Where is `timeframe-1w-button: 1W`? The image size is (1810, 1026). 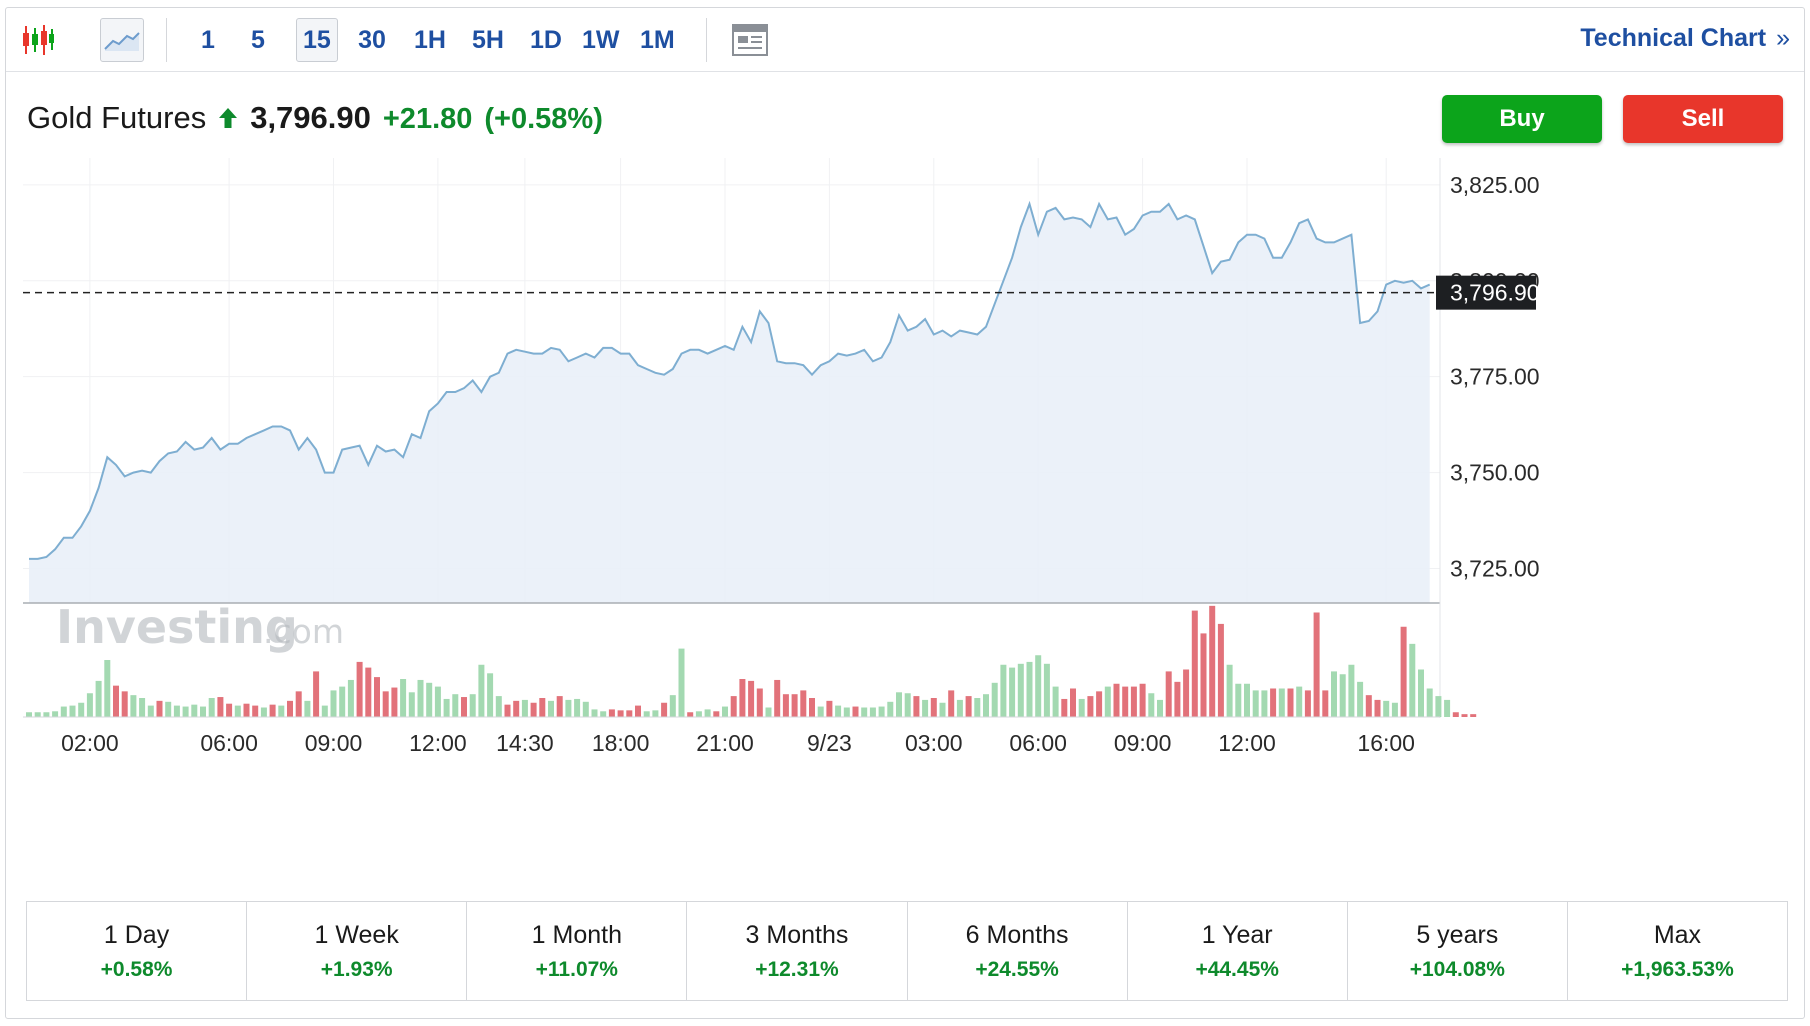 timeframe-1w-button: 1W is located at coordinates (601, 39).